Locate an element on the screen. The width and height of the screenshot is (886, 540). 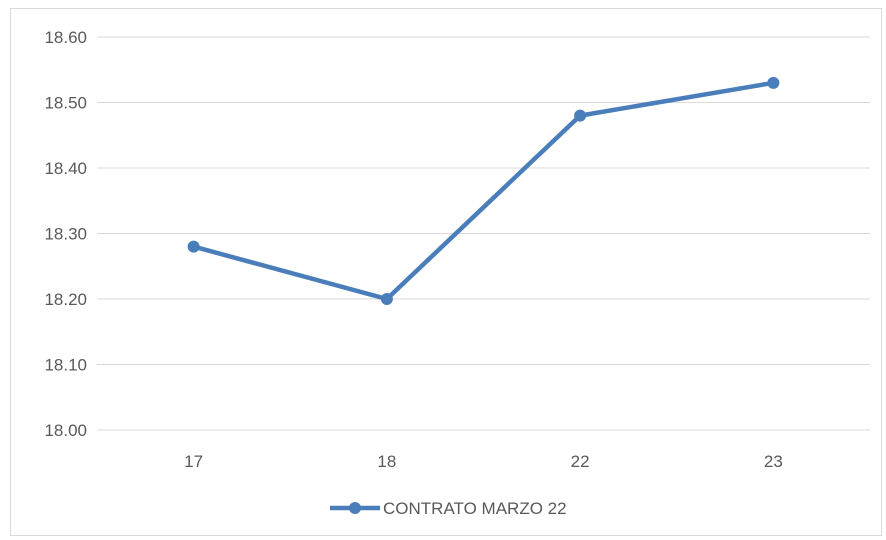
y-axis-tick-labels: 18.00 18.10 18.20 18.30 18.40 18.50 18.60 is located at coordinates (65, 234).